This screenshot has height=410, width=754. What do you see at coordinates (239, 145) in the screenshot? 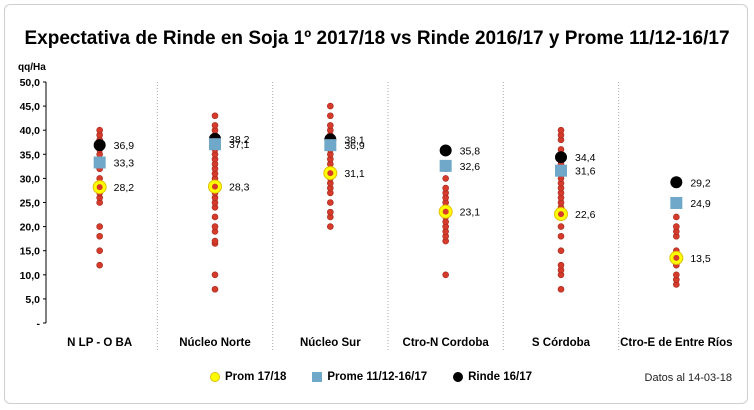
I see `data-label-prome: 37,1` at bounding box center [239, 145].